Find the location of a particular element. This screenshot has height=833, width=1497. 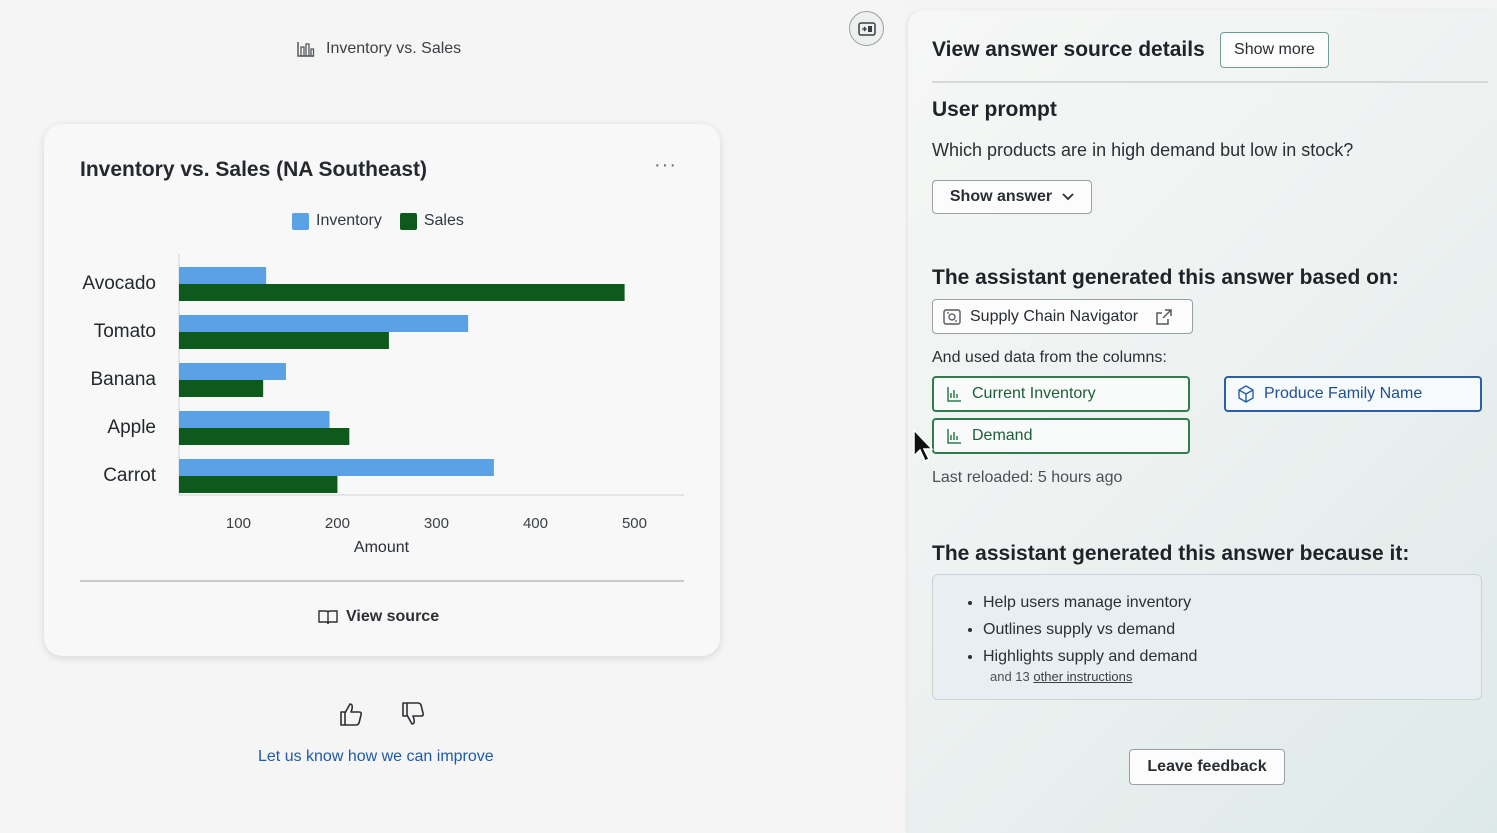

view-source-label: View source is located at coordinates (393, 616).